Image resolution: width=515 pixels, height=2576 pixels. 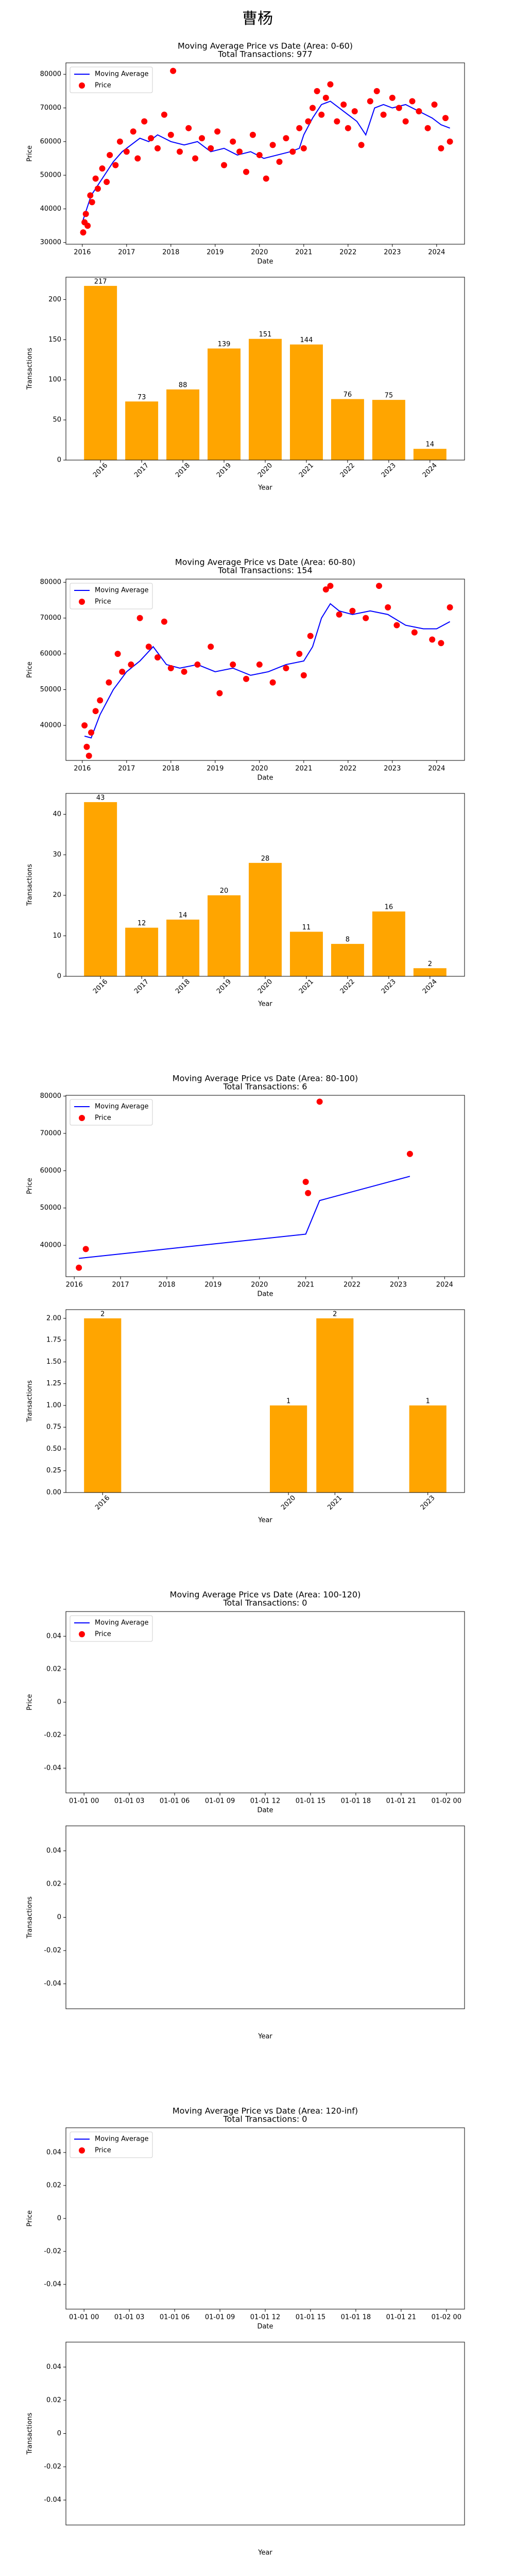 I want to click on bar-value-label: 20, so click(x=225, y=891).